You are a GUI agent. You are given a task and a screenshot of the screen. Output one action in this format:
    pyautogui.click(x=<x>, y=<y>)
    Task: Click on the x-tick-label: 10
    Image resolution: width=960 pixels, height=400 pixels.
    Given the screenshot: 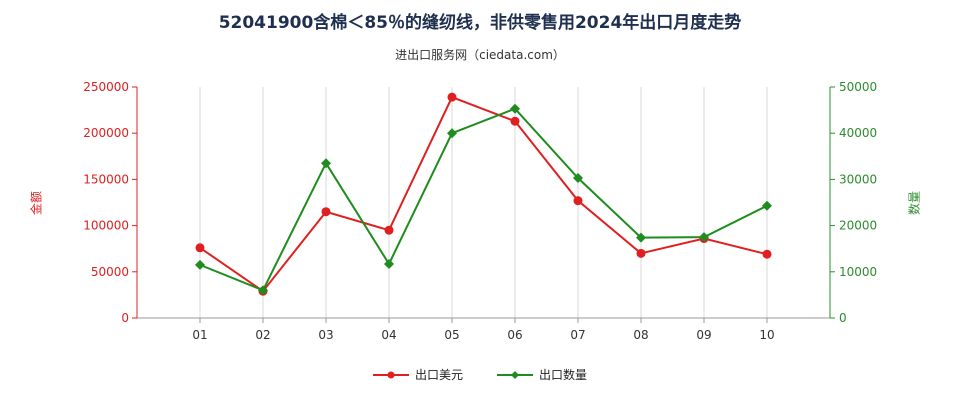 What is the action you would take?
    pyautogui.click(x=766, y=335)
    